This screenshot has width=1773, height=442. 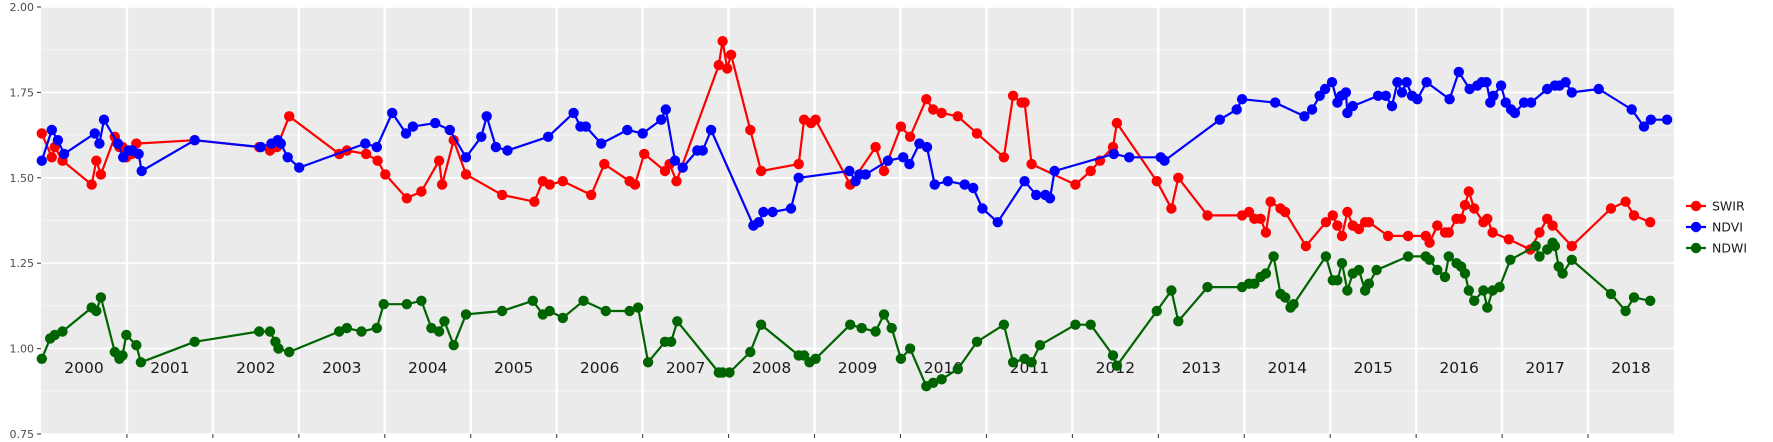 I want to click on year-label: 2000, so click(x=83, y=368).